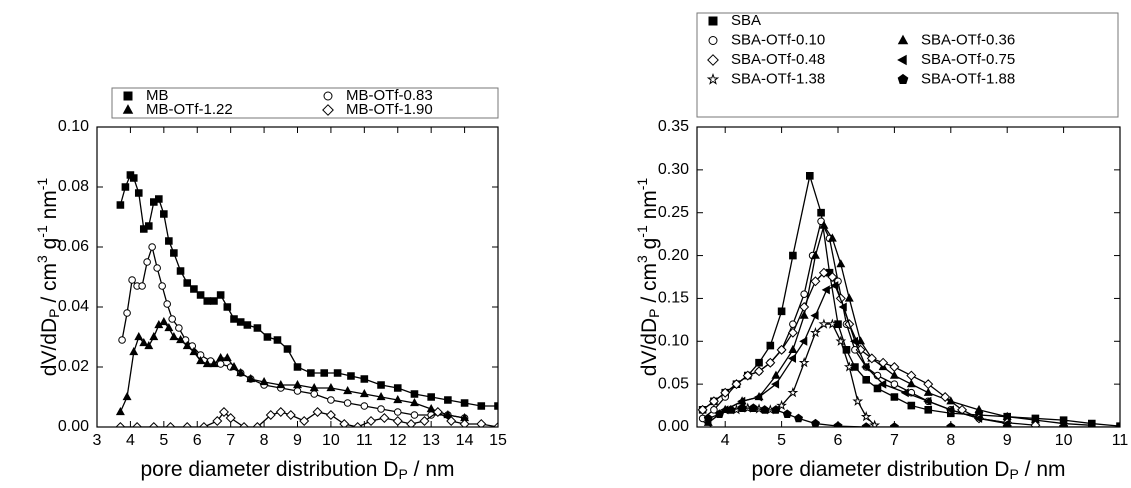  What do you see at coordinates (73, 426) in the screenshot?
I see `y-tick-label: 0.00` at bounding box center [73, 426].